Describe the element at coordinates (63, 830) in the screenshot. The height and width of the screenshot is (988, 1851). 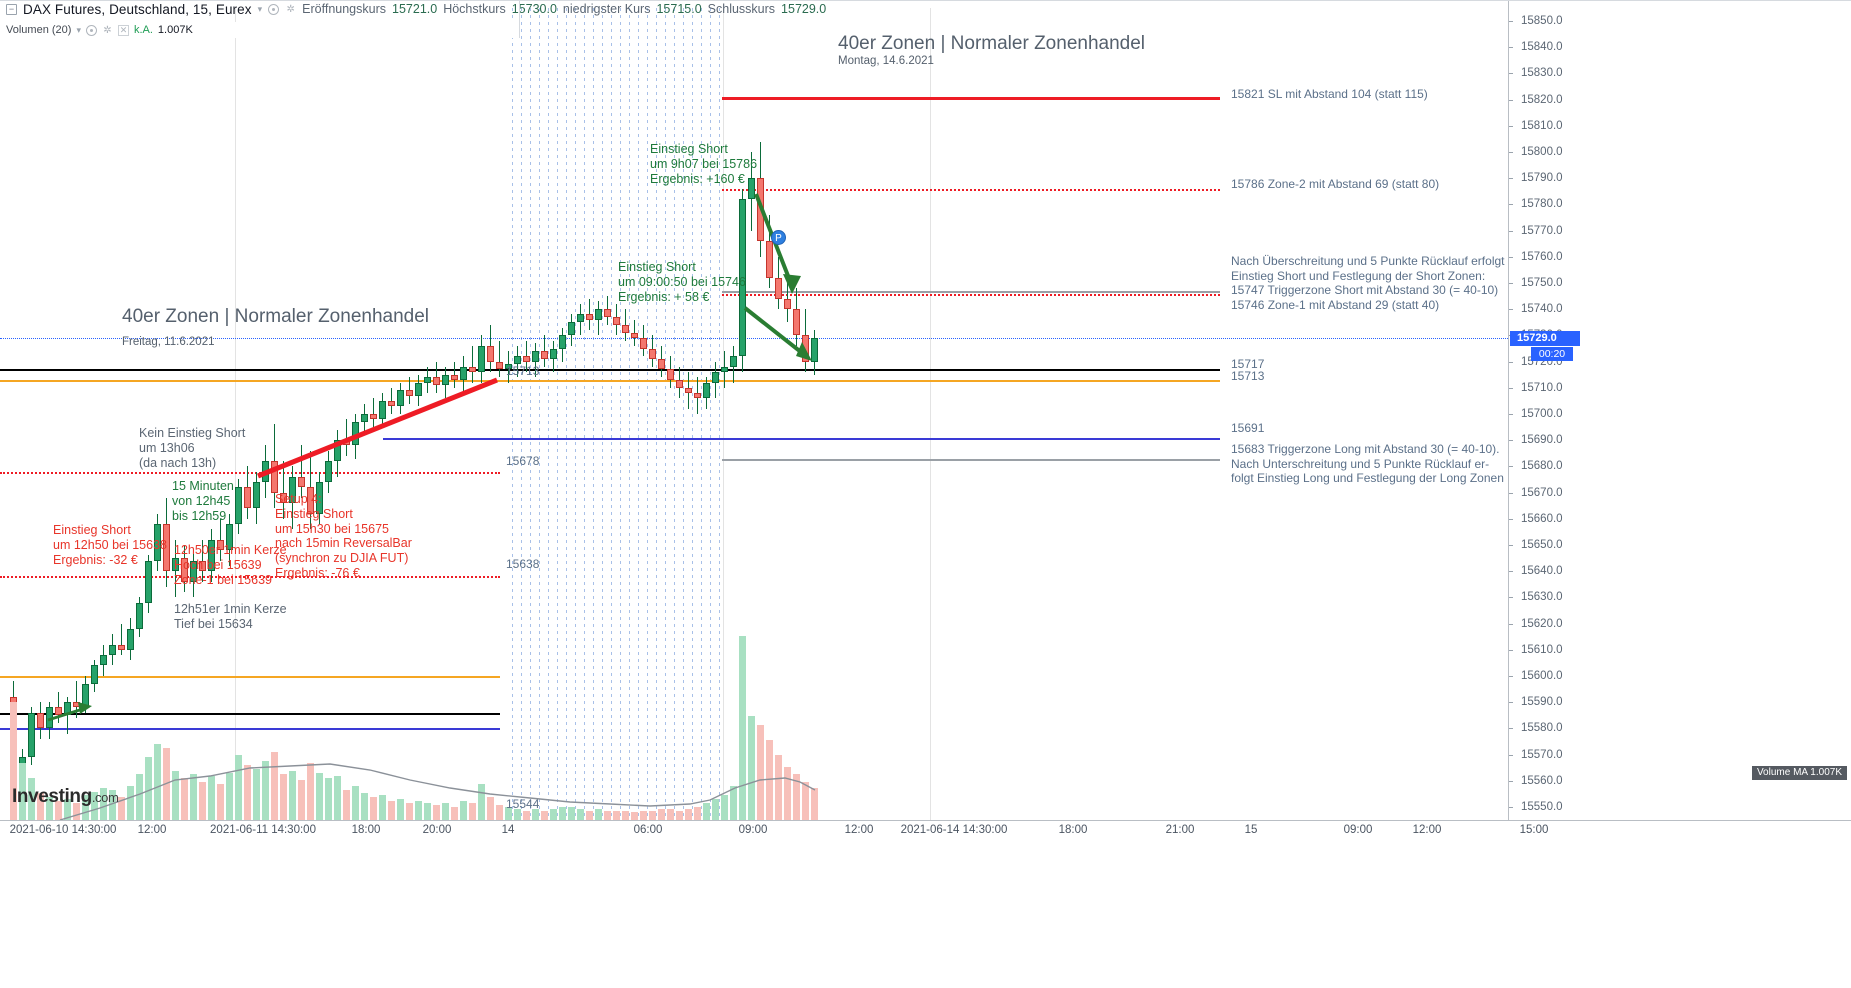
I see `time-tick: 2021-06-10 14:30:00` at that location.